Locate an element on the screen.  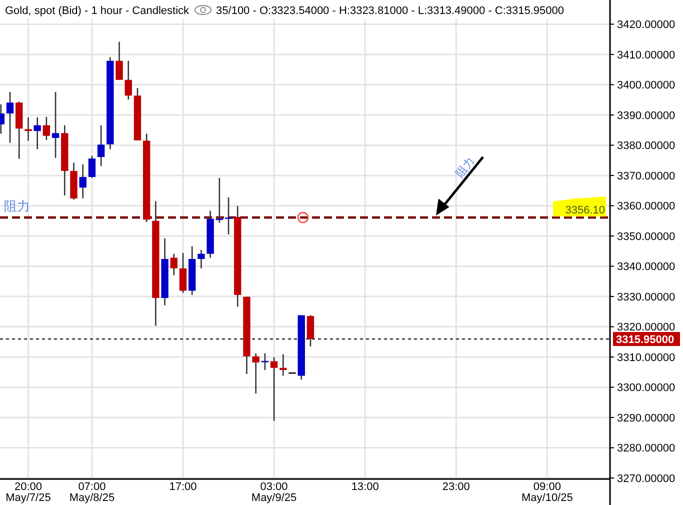
y-tick-label: 3370.00000 is located at coordinates (646, 176).